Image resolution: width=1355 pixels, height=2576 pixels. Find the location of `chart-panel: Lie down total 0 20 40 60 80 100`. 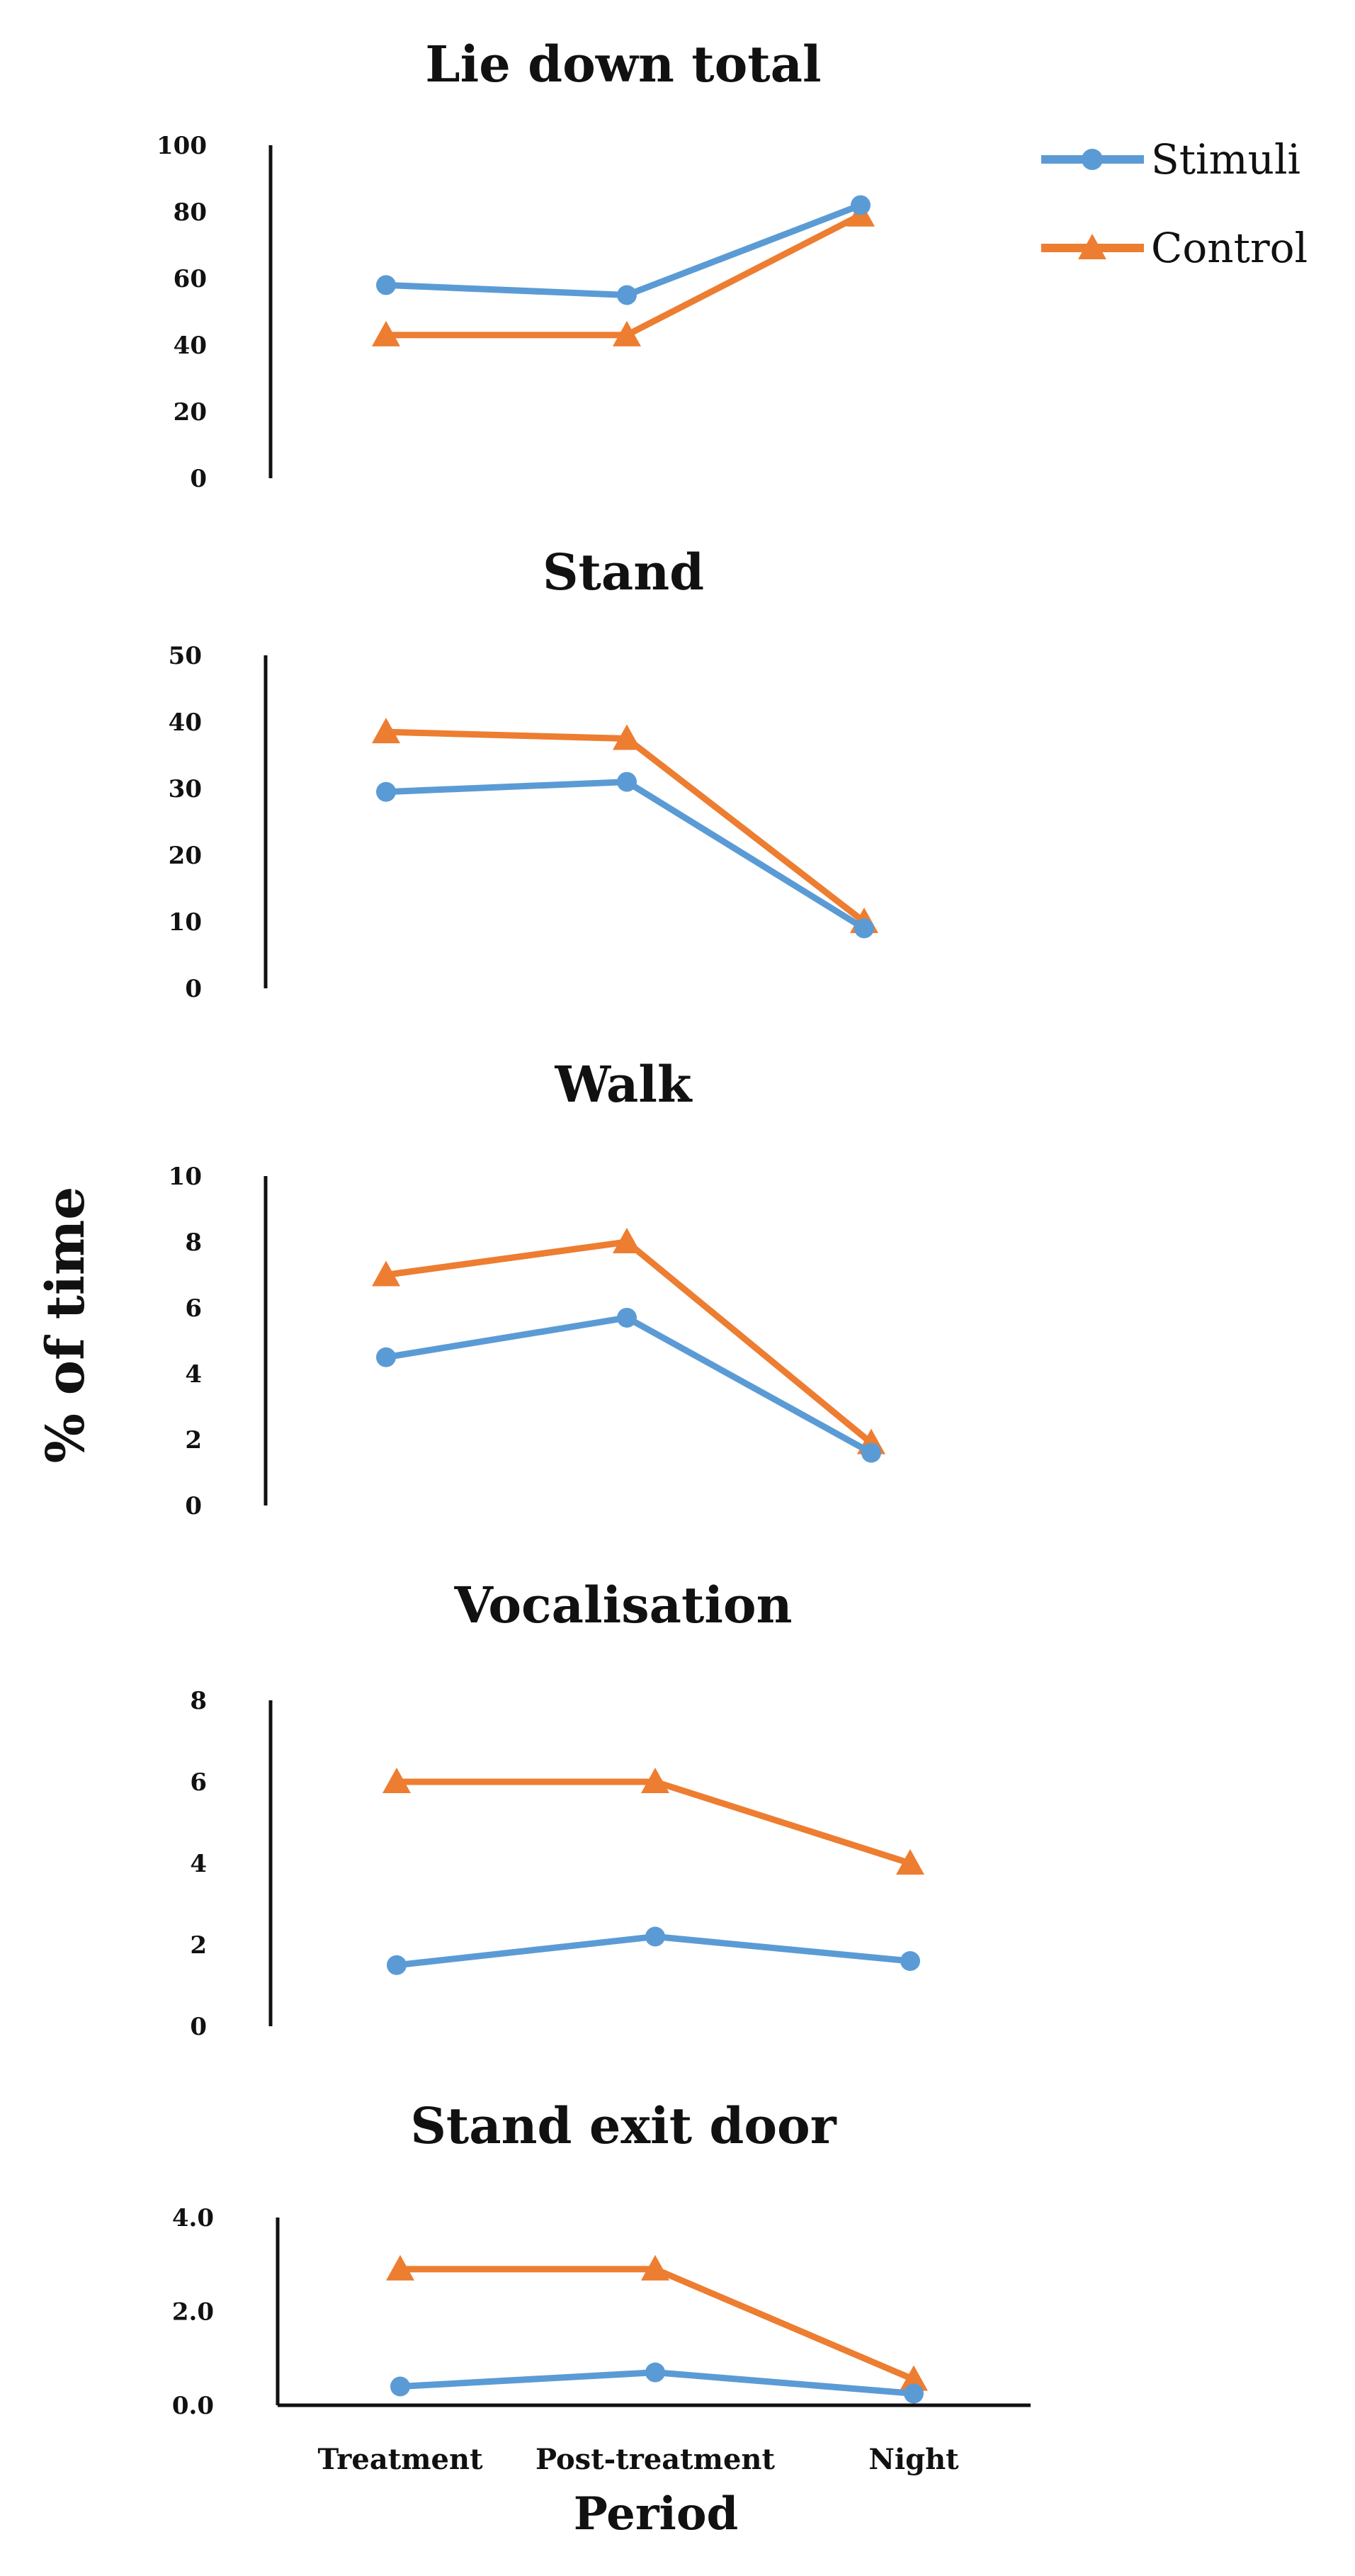

chart-panel: Lie down total 0 20 40 60 80 100 is located at coordinates (516, 264).